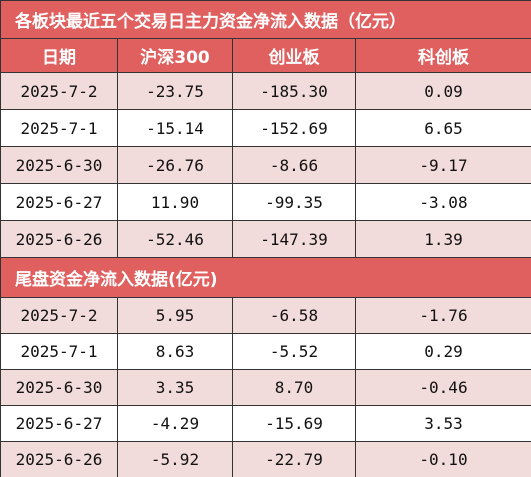 This screenshot has height=477, width=531. I want to click on value-cell: -3.08, so click(443, 202).